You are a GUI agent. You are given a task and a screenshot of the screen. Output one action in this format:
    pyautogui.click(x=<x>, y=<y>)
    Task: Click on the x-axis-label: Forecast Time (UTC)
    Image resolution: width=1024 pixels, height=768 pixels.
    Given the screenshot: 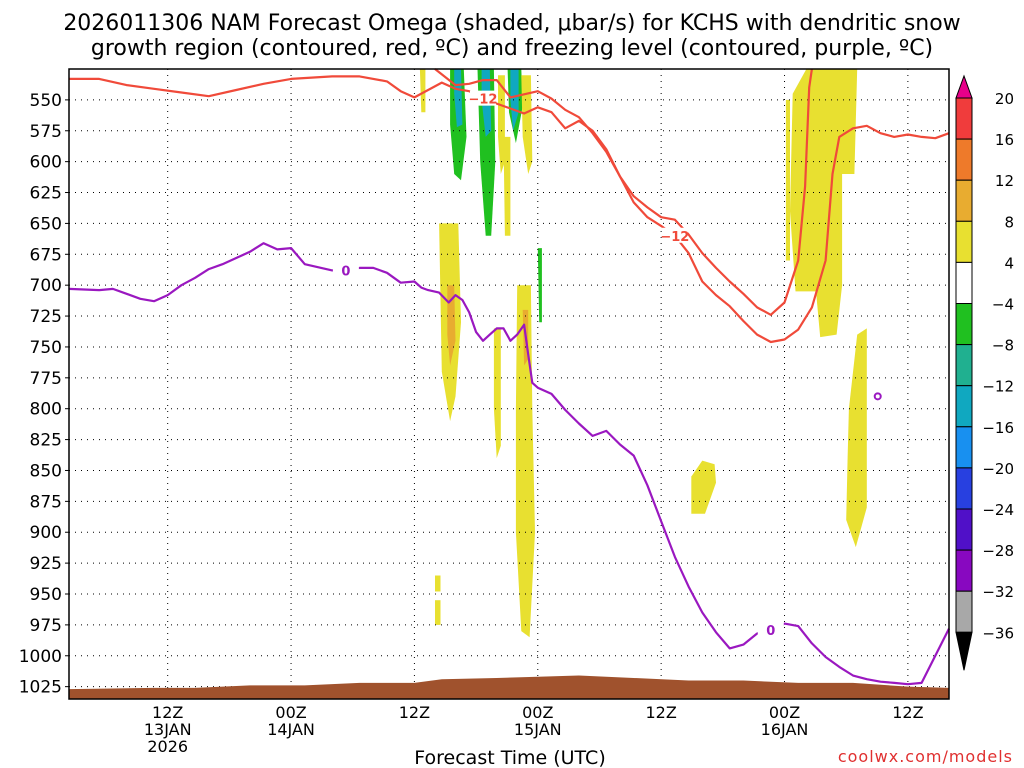 What is the action you would take?
    pyautogui.click(x=509, y=757)
    